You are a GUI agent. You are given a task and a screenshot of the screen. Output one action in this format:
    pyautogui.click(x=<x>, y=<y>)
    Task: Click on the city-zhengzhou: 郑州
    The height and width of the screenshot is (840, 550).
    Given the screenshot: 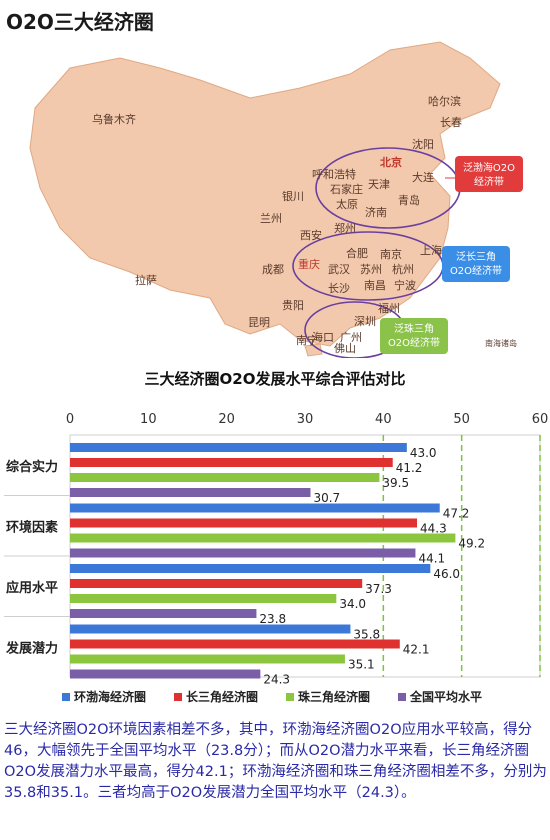 What is the action you would take?
    pyautogui.click(x=345, y=228)
    